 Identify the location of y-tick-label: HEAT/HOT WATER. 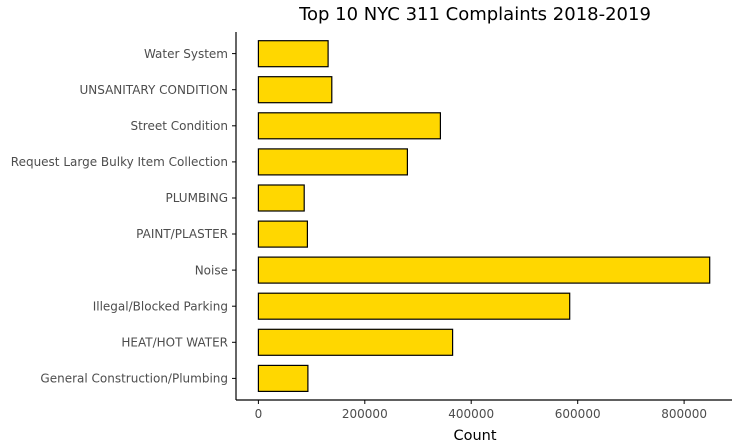
(174, 343).